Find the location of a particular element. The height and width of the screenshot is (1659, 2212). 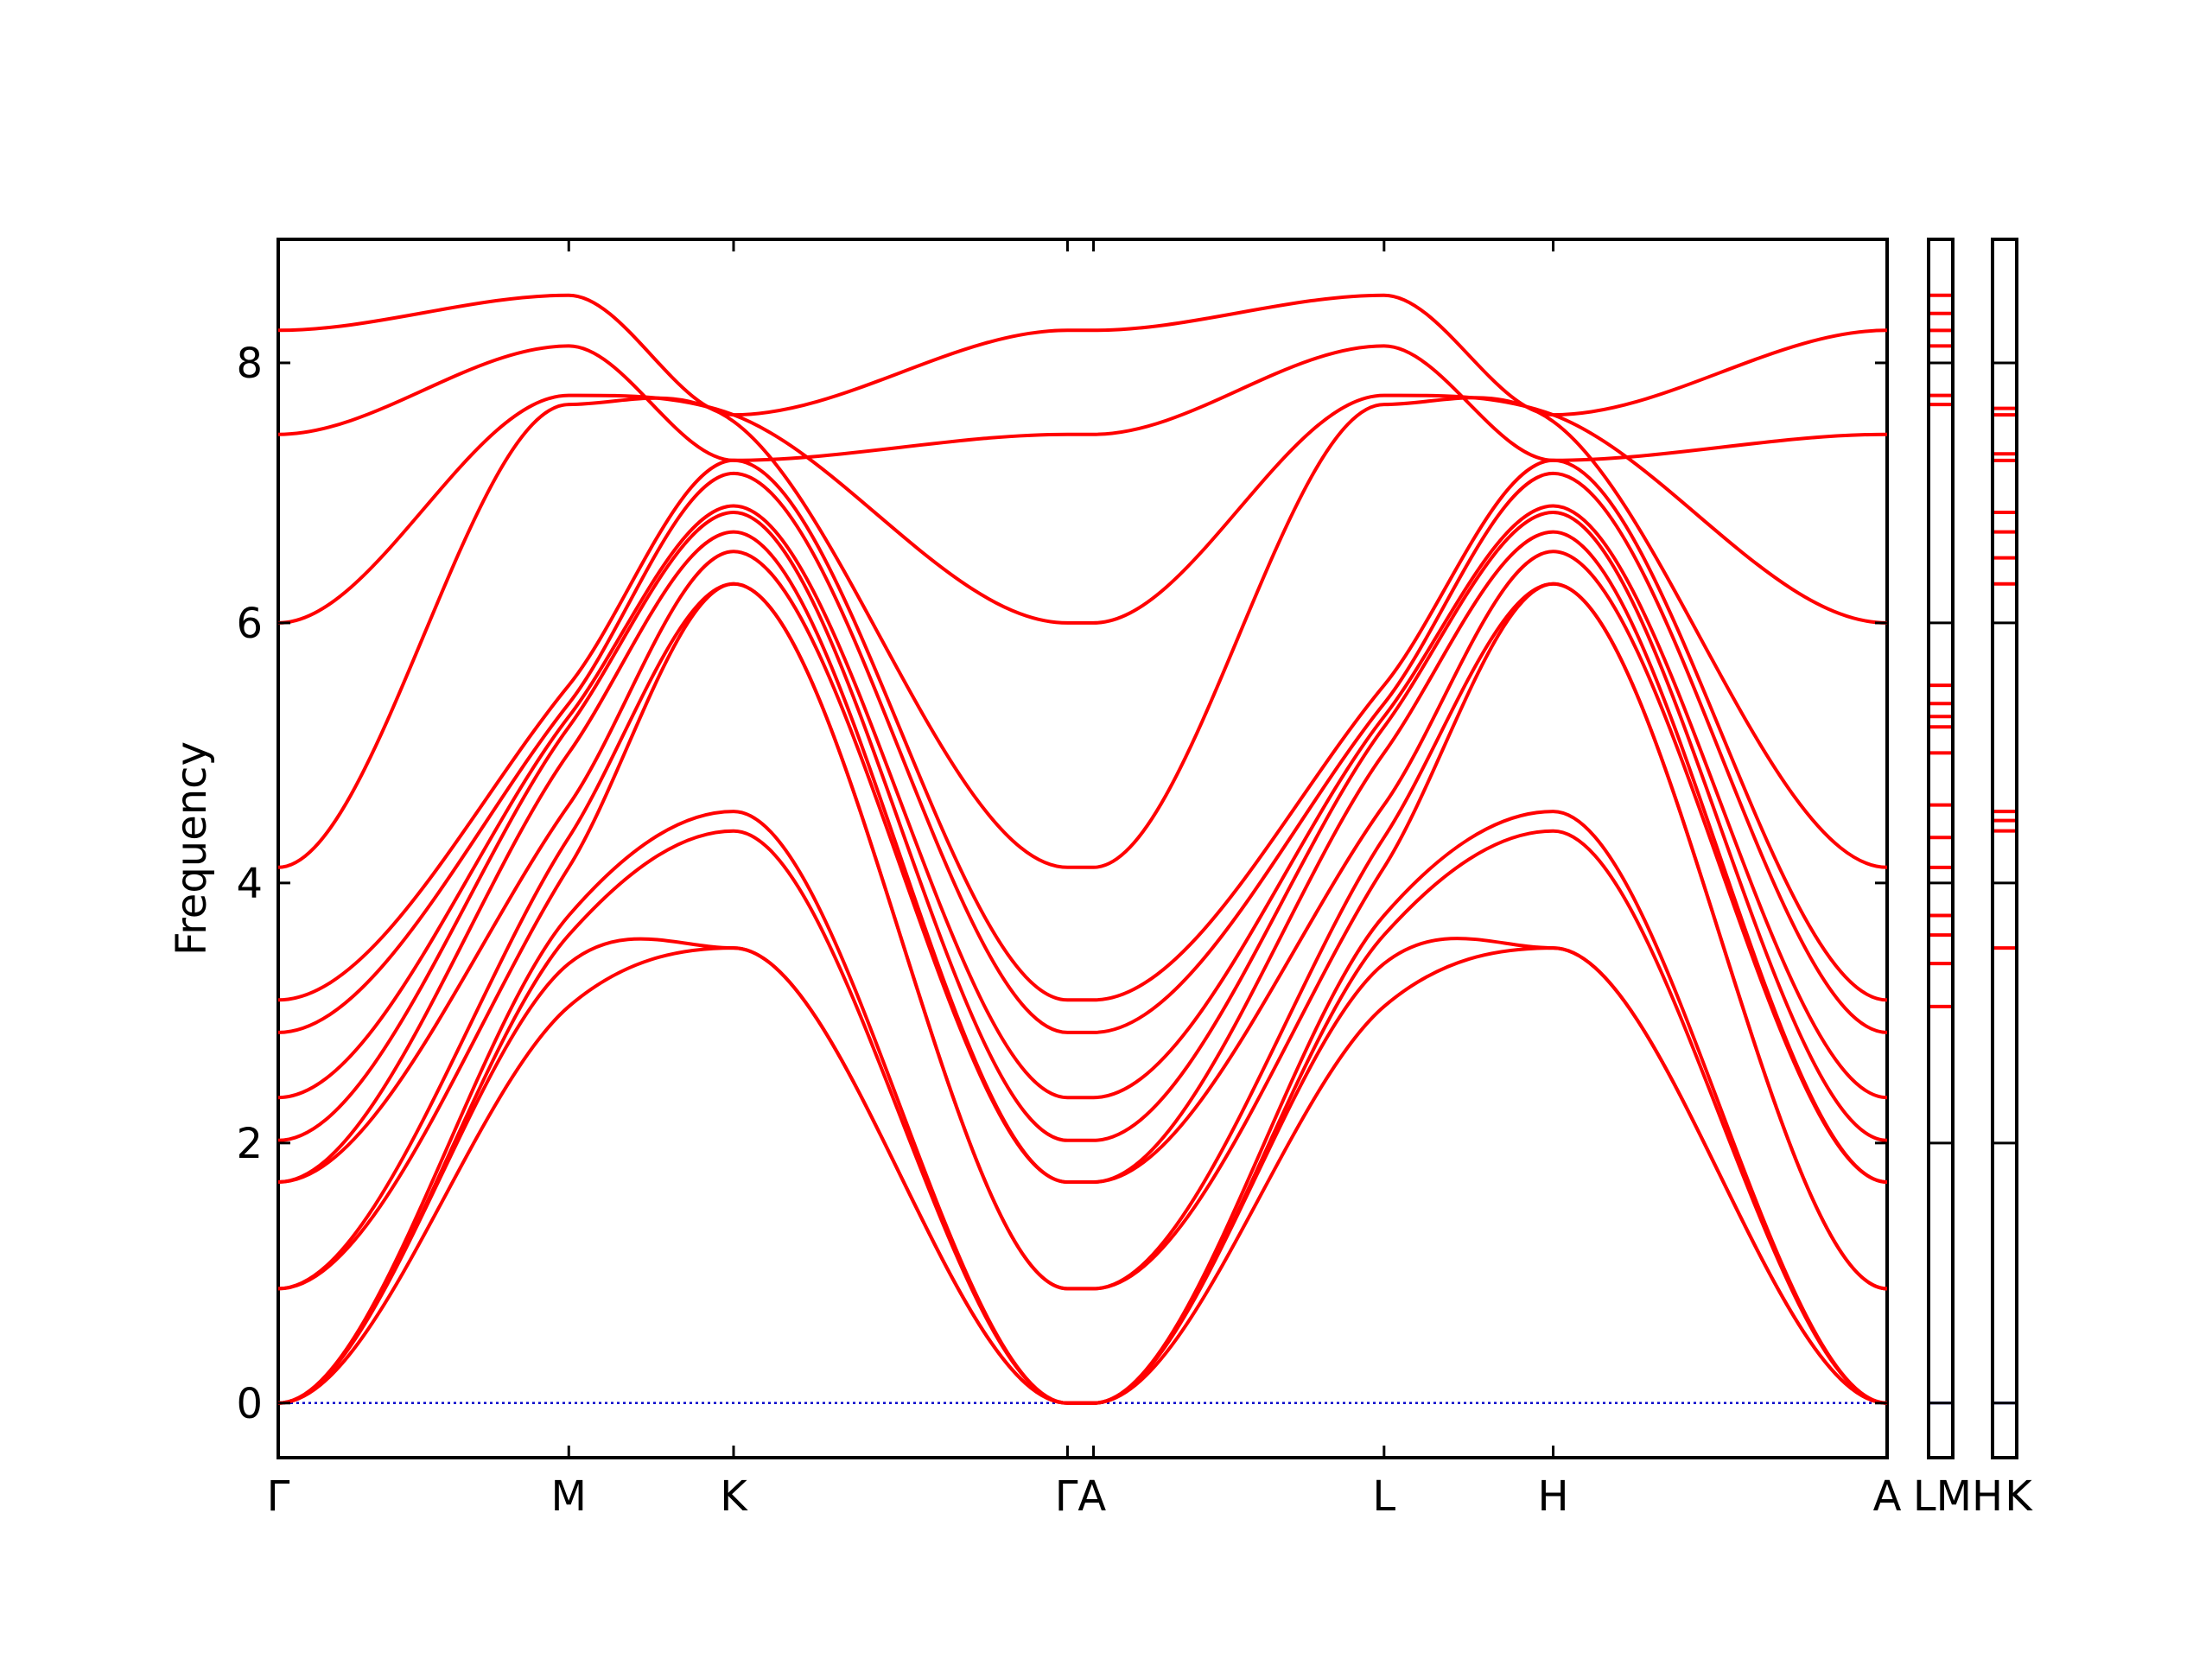

y-axis-label: Frequency is located at coordinates (192, 848).